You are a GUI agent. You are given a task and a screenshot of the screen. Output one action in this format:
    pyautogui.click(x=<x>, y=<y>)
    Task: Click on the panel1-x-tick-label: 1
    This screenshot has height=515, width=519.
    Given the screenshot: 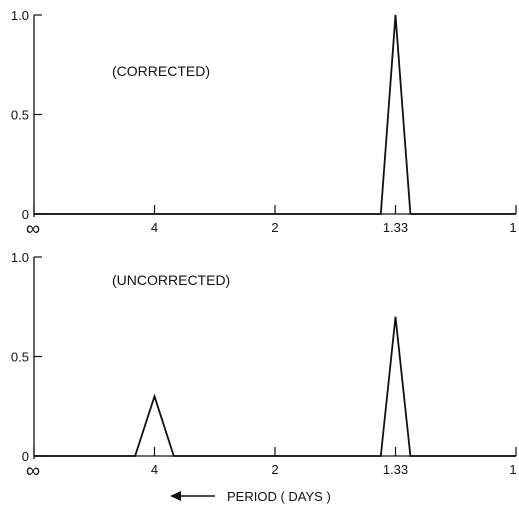 What is the action you would take?
    pyautogui.click(x=512, y=227)
    